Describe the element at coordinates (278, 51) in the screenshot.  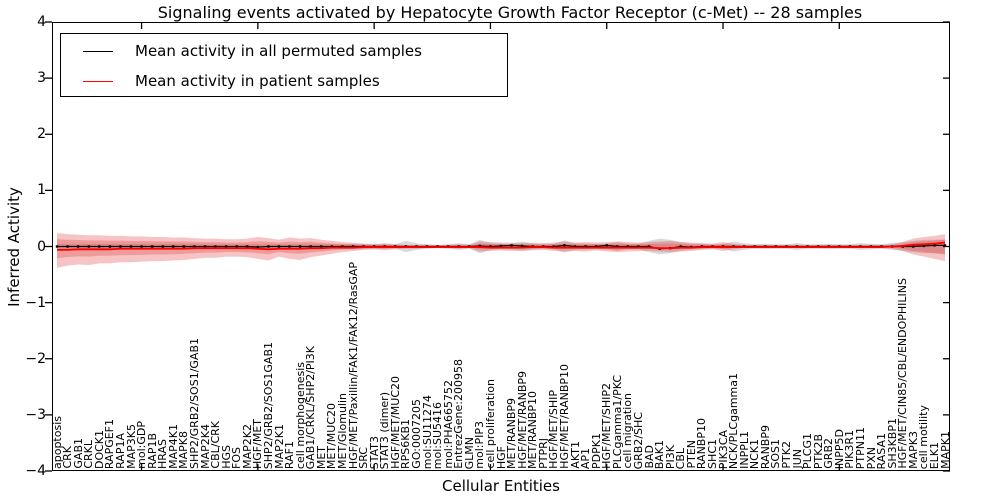
I see `legend-label: Mean activity in all permuted samples` at that location.